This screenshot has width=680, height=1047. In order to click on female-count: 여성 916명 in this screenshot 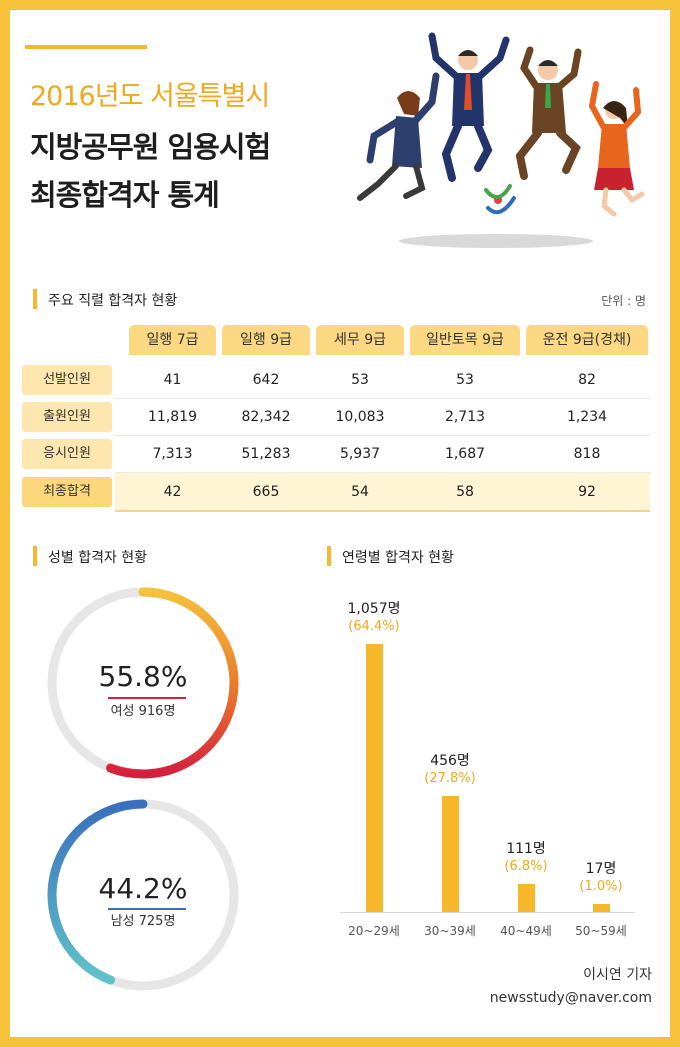, I will do `click(143, 709)`.